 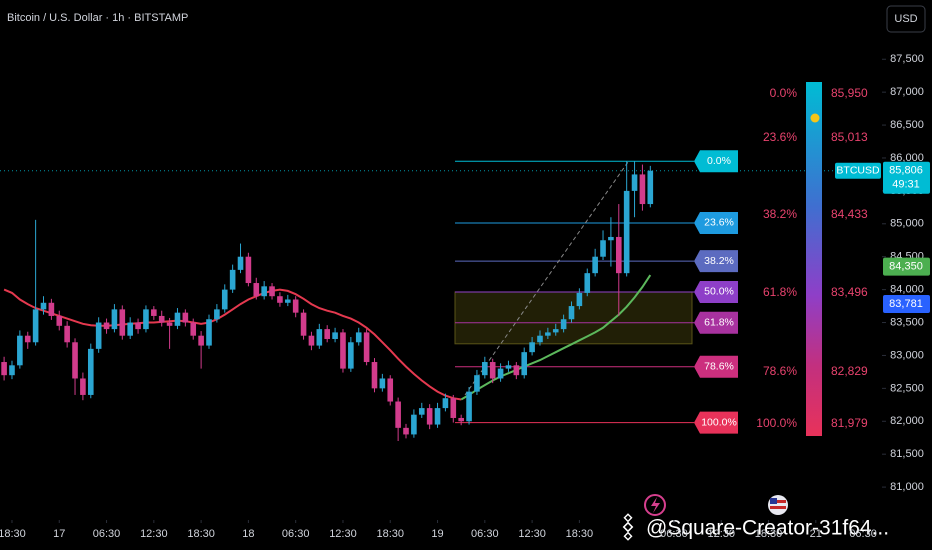 I want to click on price-tag-label: 85,806, so click(x=906, y=171).